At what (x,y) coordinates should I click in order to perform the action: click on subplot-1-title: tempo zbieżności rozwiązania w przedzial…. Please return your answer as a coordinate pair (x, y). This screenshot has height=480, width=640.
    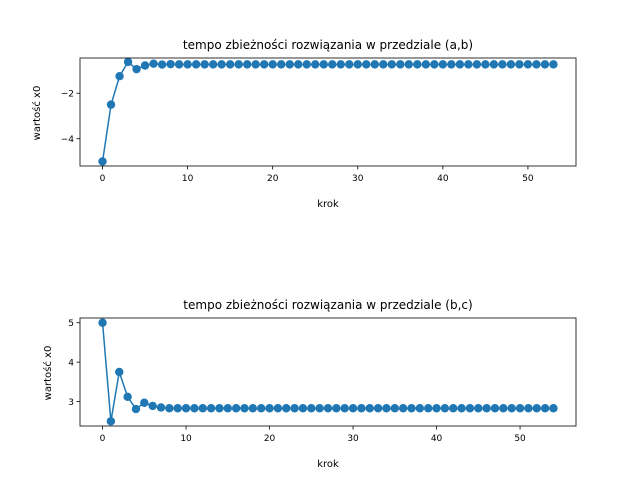
    Looking at the image, I should click on (328, 45).